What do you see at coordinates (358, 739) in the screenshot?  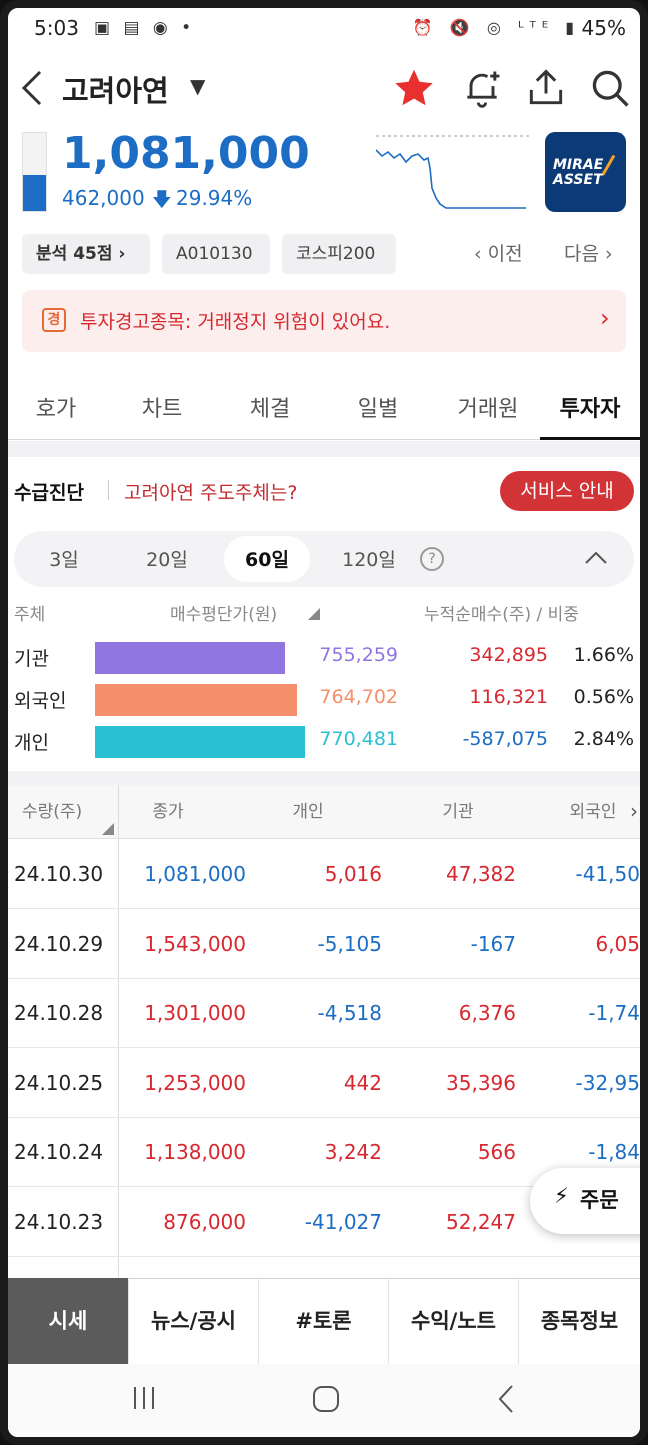 I see `investor-avg-price: 770,481` at bounding box center [358, 739].